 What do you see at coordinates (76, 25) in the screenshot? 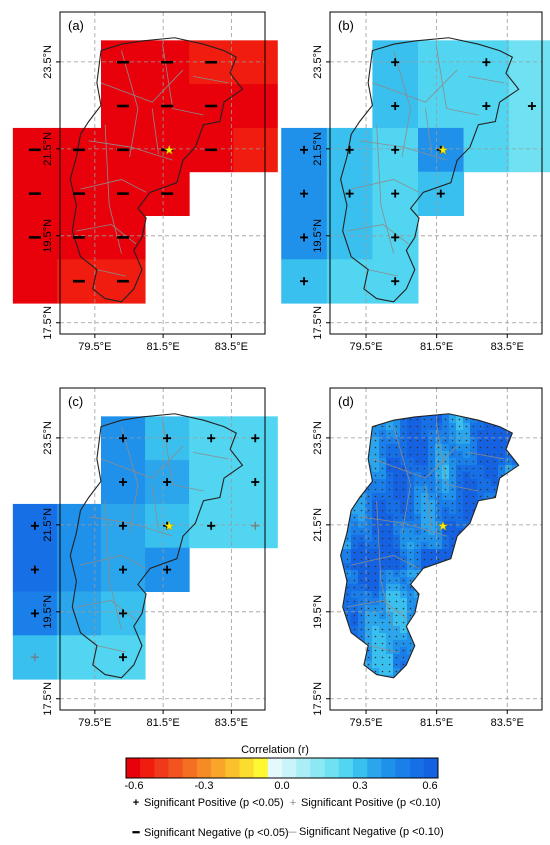
I see `panel-label: (a)` at bounding box center [76, 25].